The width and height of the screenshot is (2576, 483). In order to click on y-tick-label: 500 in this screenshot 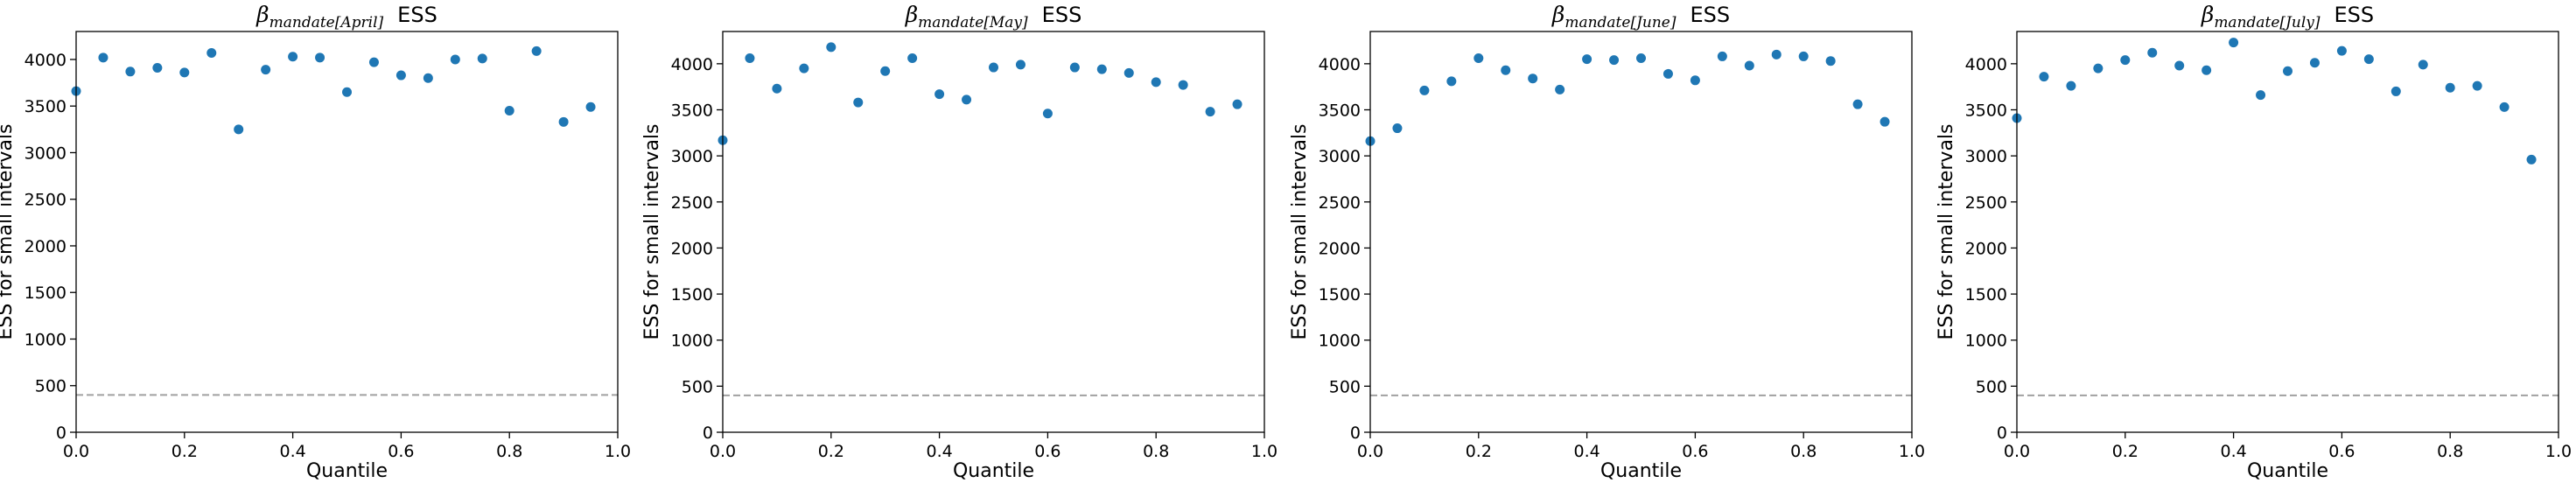, I will do `click(697, 386)`.